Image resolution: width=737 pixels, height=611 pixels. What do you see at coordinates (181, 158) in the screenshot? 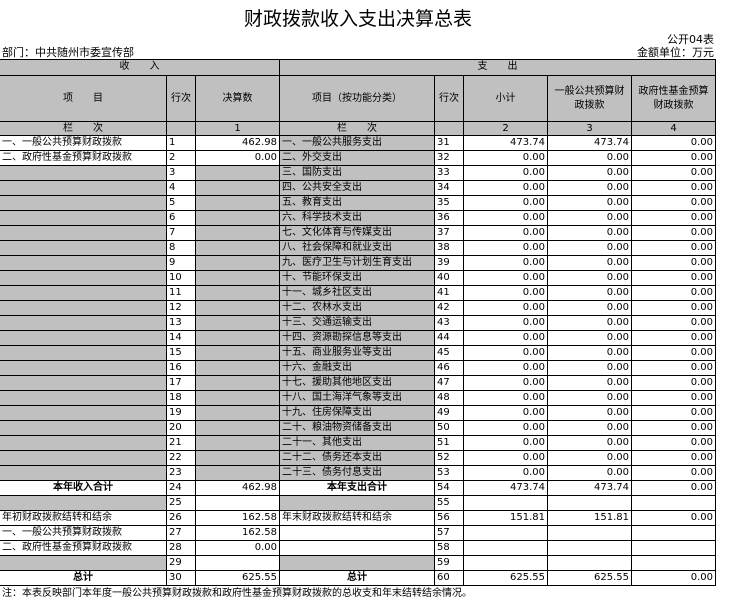
I see `table-cell: 2` at bounding box center [181, 158].